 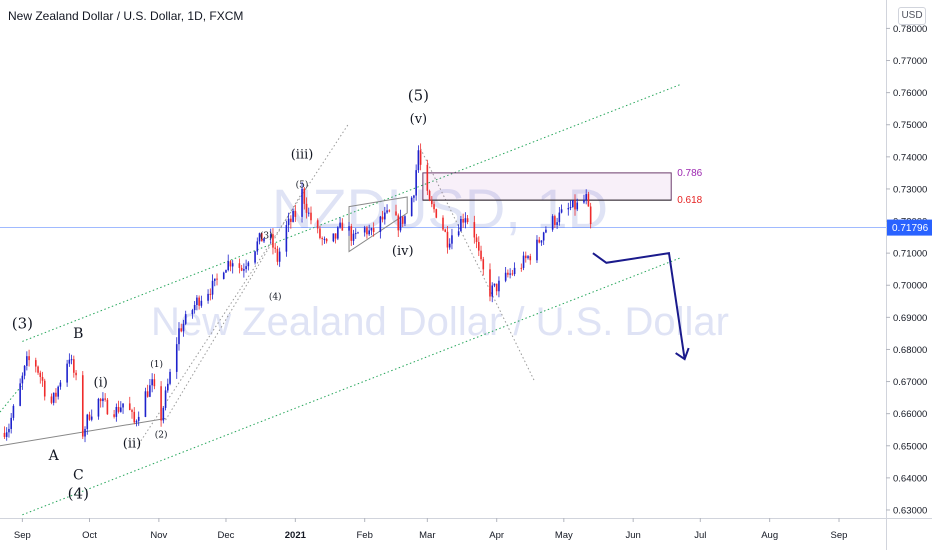 I want to click on price-tick-label: 0.77000, so click(x=910, y=61).